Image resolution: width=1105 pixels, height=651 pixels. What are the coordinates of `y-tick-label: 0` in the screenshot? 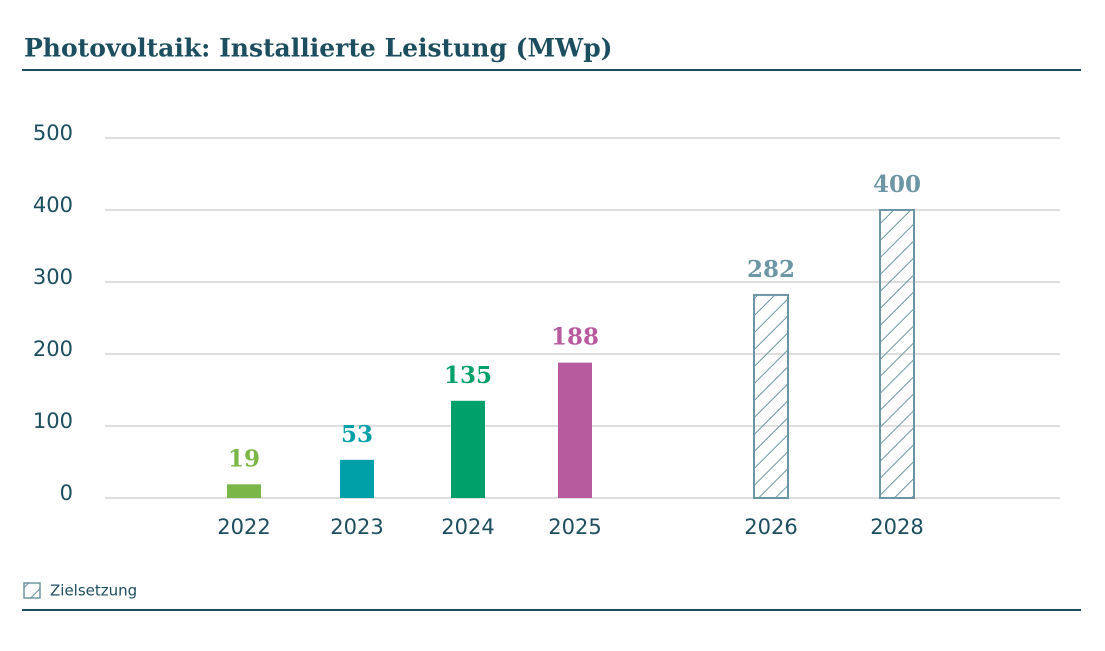 It's located at (66, 493).